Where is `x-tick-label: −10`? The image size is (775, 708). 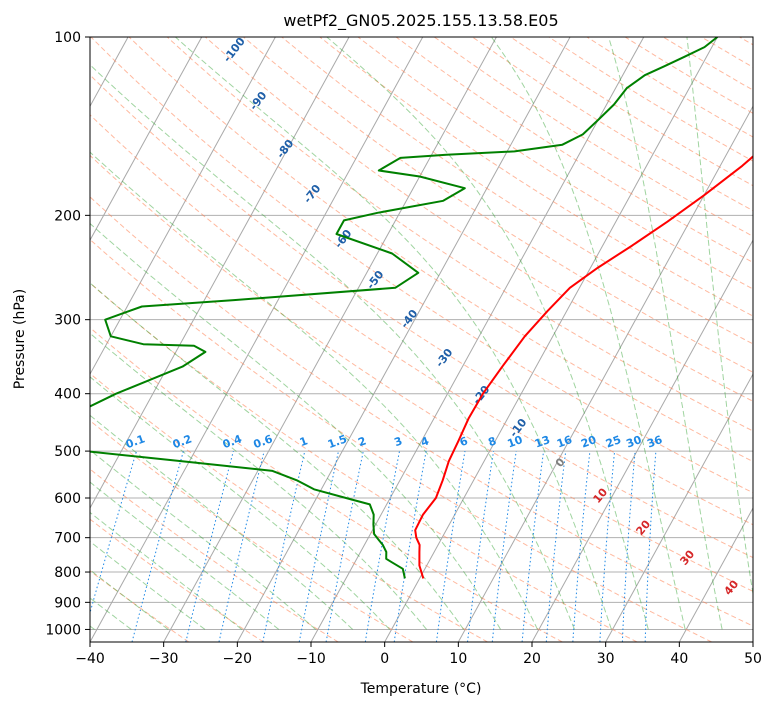 x-tick-label: −10 is located at coordinates (311, 659).